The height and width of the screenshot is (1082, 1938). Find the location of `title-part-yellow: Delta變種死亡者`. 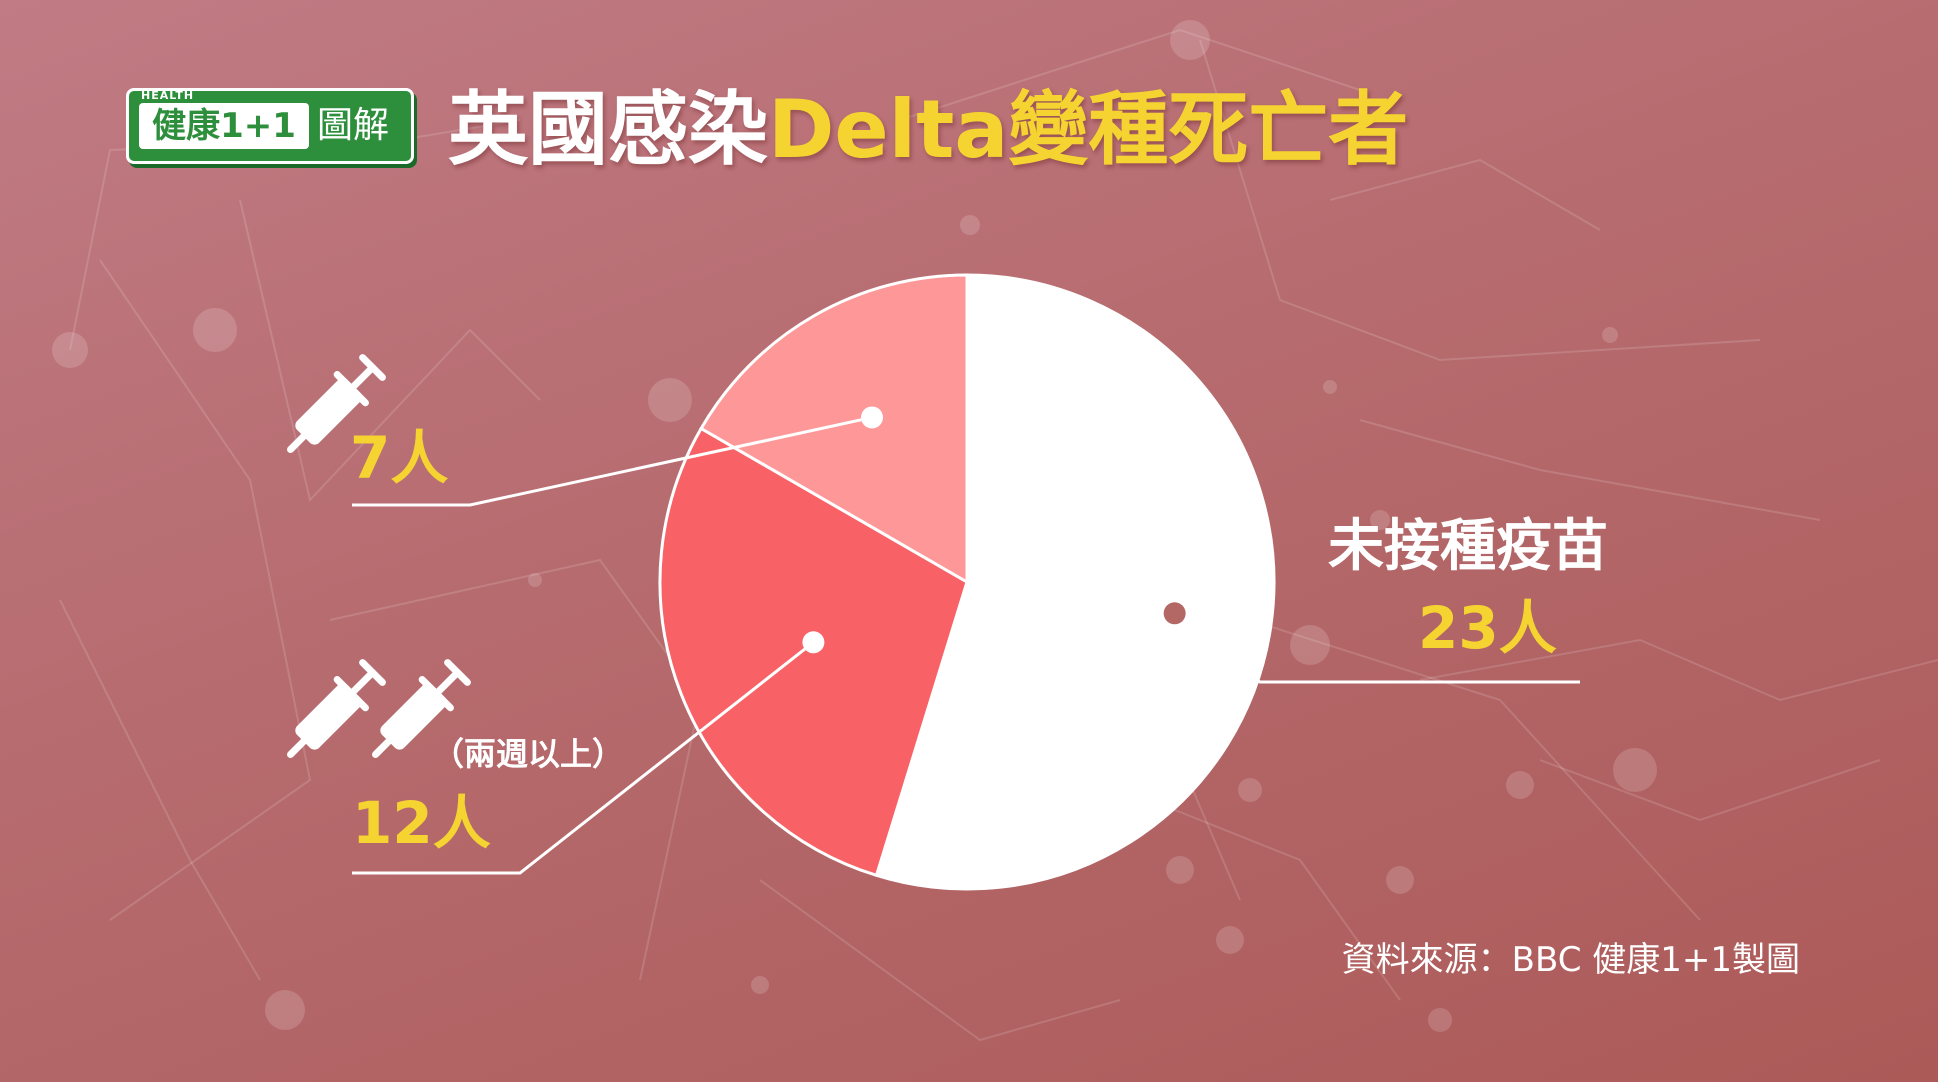

title-part-yellow: Delta變種死亡者 is located at coordinates (1088, 129).